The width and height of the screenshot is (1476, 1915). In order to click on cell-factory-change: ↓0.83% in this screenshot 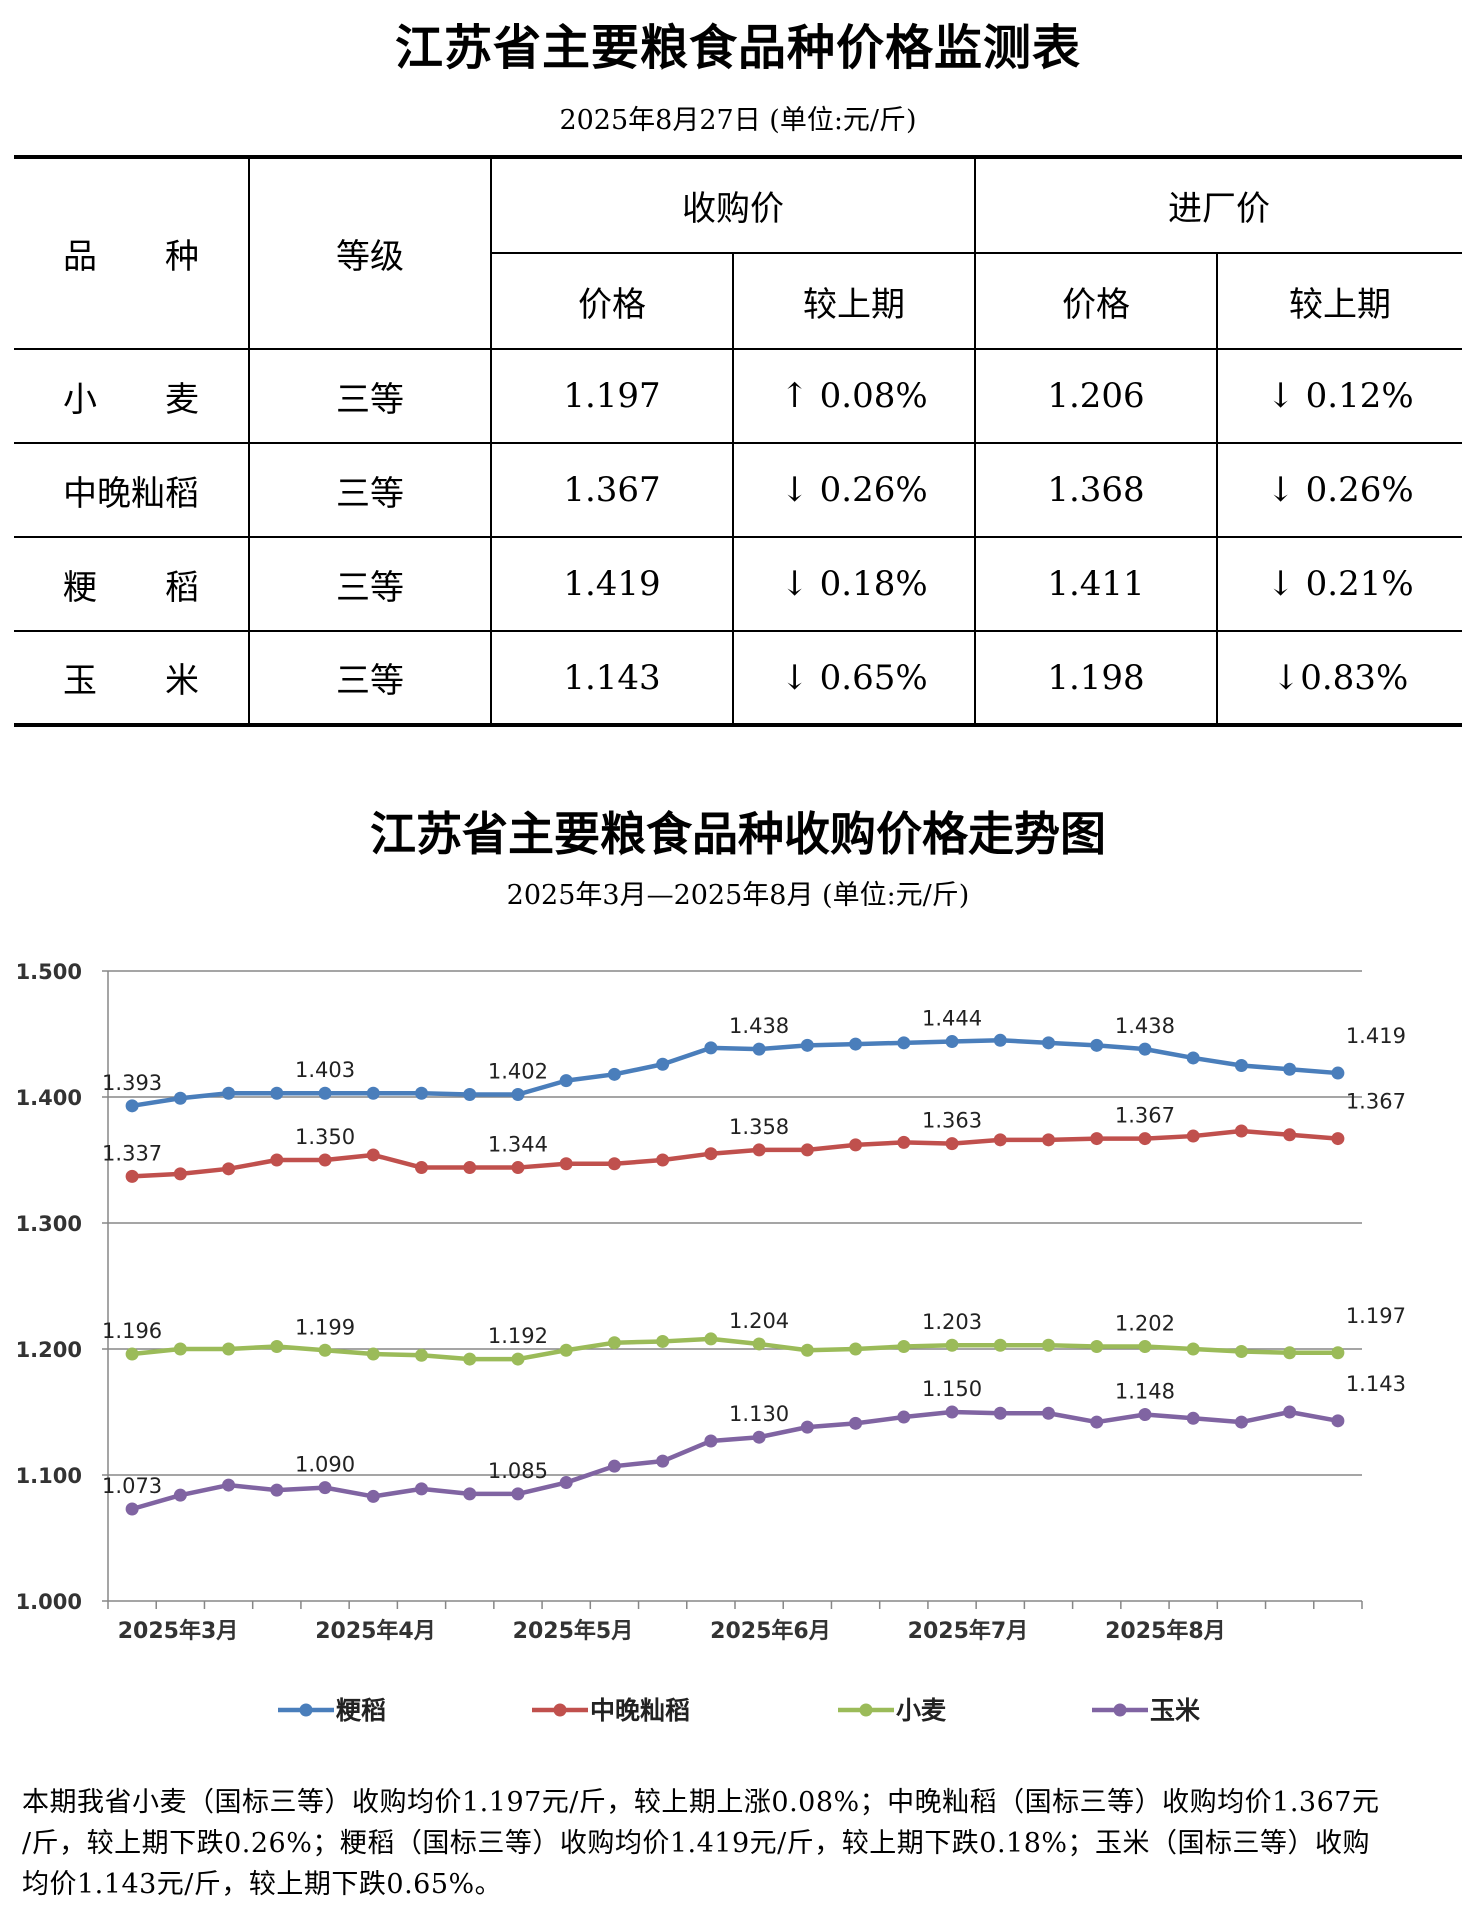, I will do `click(1339, 677)`.